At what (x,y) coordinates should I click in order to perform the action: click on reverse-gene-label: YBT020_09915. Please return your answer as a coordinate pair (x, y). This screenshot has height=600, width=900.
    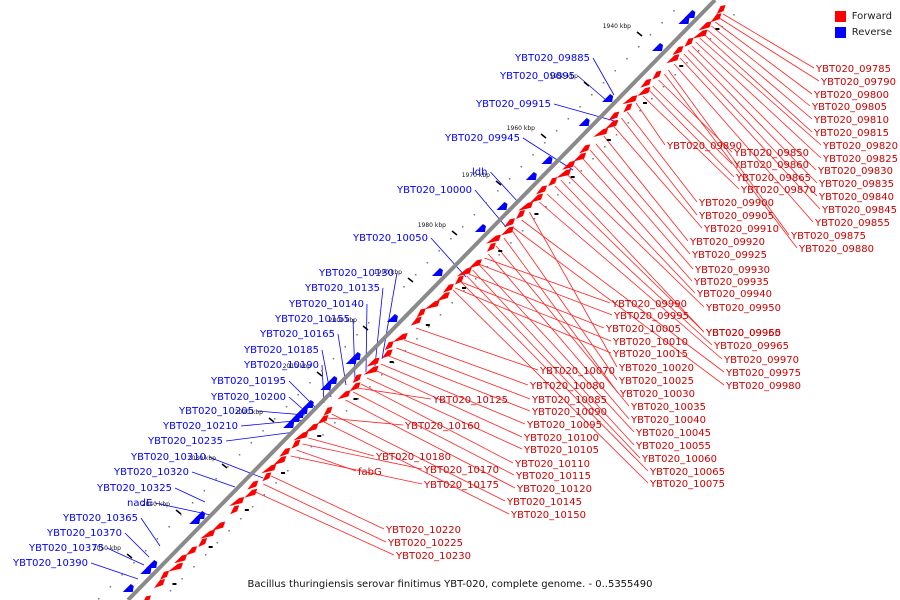
    Looking at the image, I should click on (513, 104).